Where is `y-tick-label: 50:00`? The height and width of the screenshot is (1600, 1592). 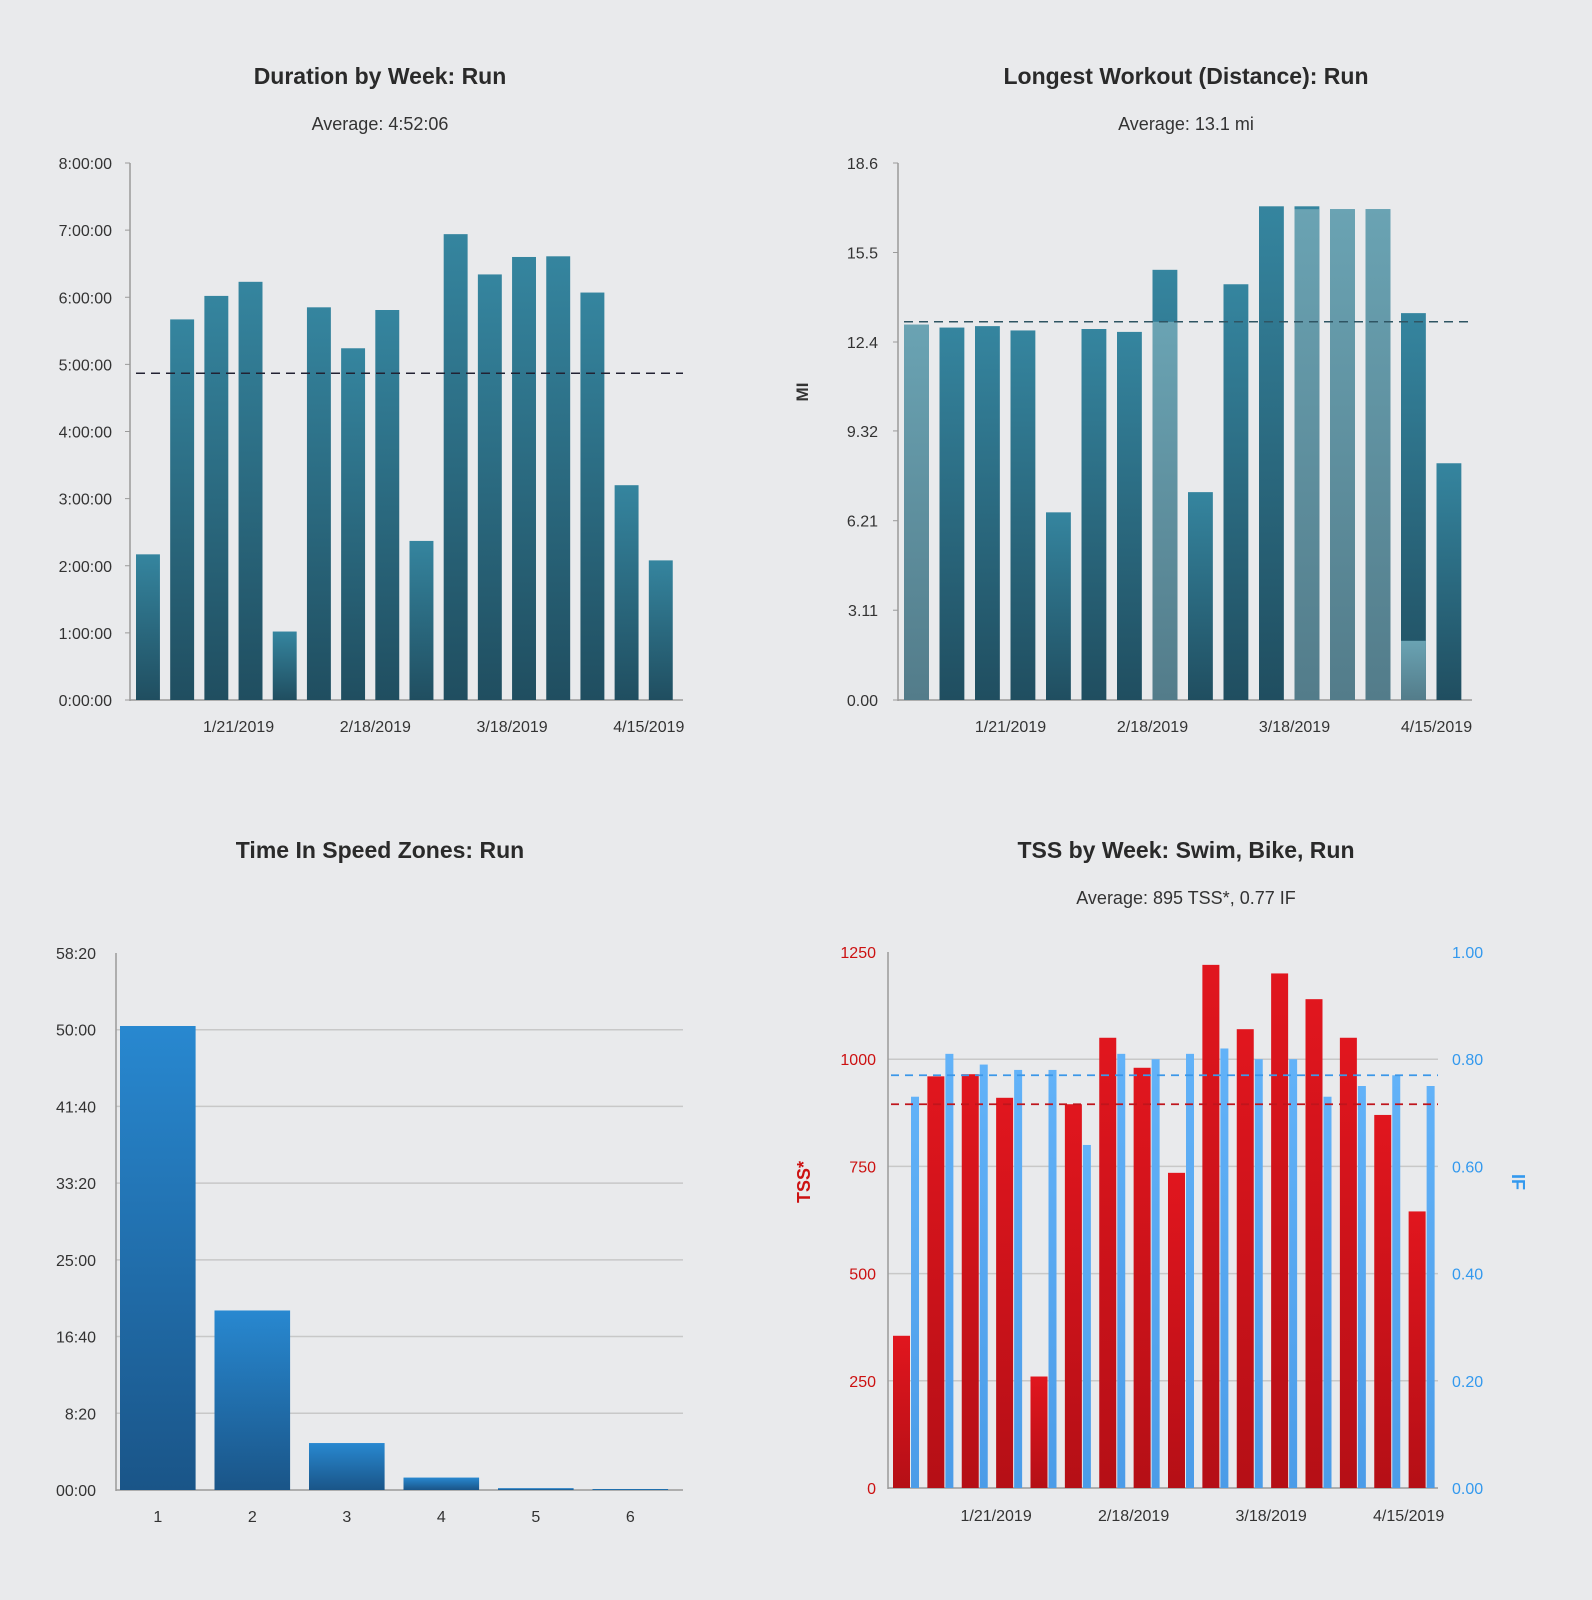 y-tick-label: 50:00 is located at coordinates (76, 1031).